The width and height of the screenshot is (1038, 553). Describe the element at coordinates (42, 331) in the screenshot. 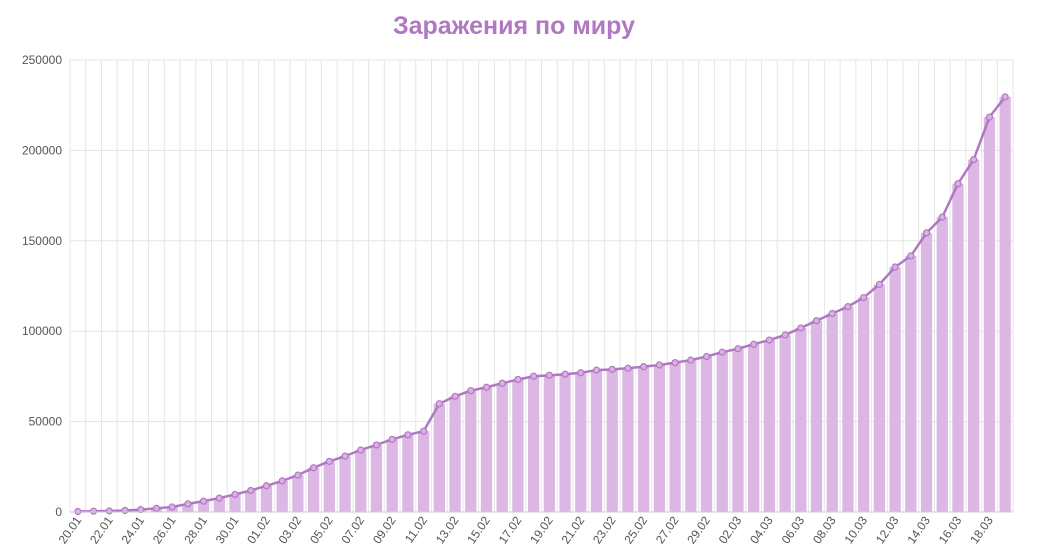

I see `y-tick-label: 100000` at that location.